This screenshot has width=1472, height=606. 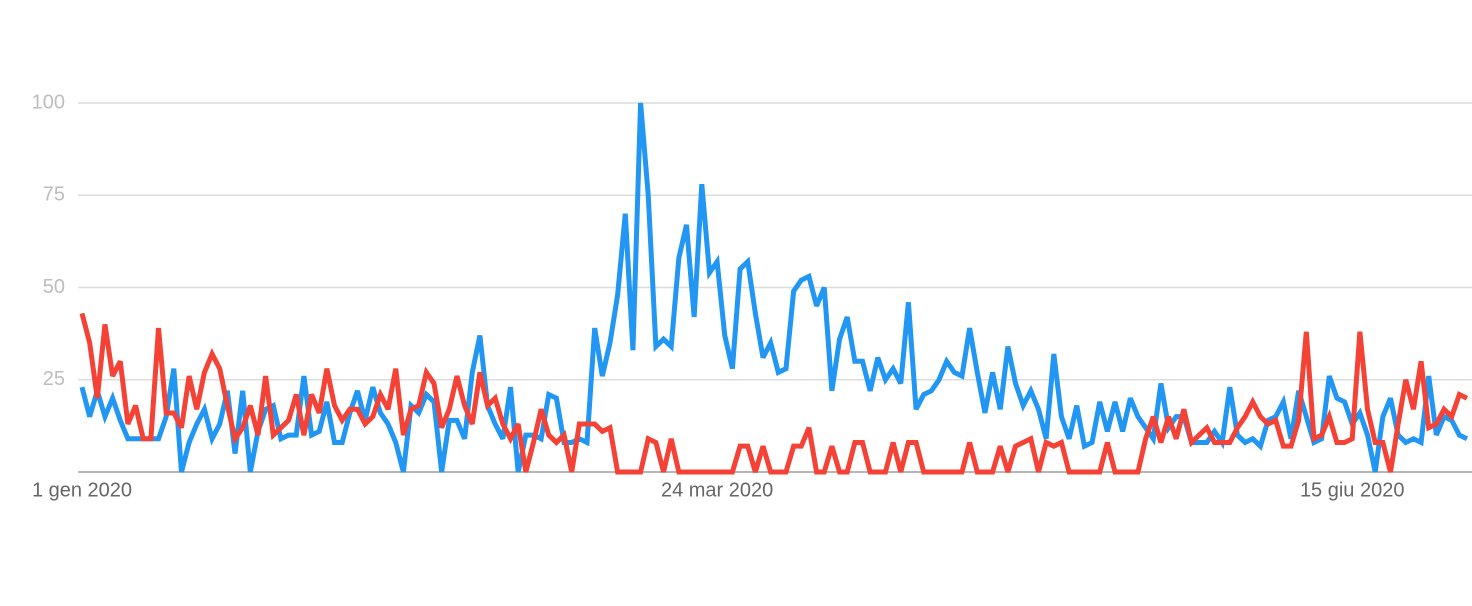 I want to click on y-tick-label: 100, so click(x=48, y=102).